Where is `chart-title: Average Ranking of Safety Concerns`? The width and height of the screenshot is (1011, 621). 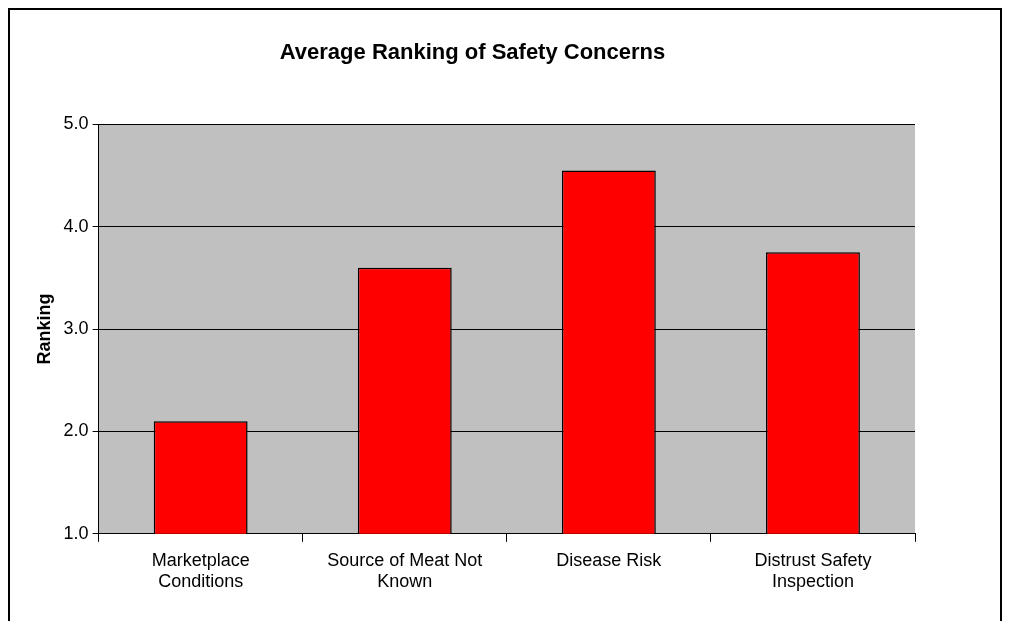
chart-title: Average Ranking of Safety Concerns is located at coordinates (472, 52).